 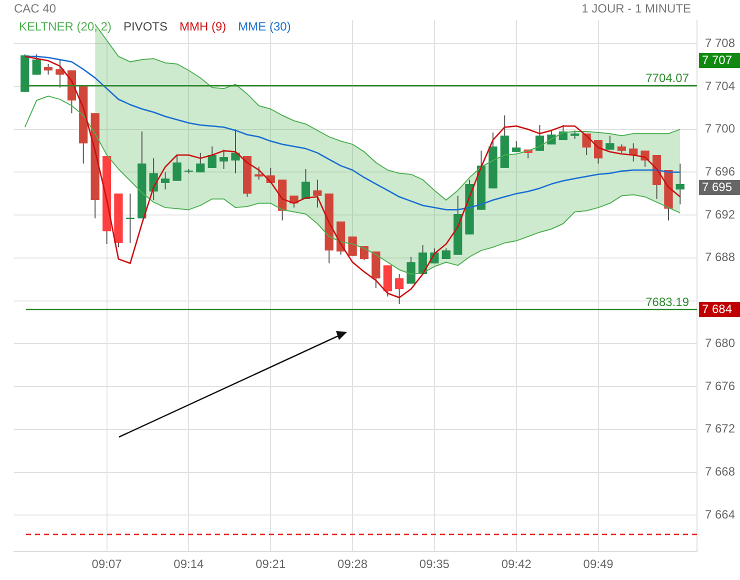 I want to click on y-tick-label: 7 688, so click(x=720, y=257).